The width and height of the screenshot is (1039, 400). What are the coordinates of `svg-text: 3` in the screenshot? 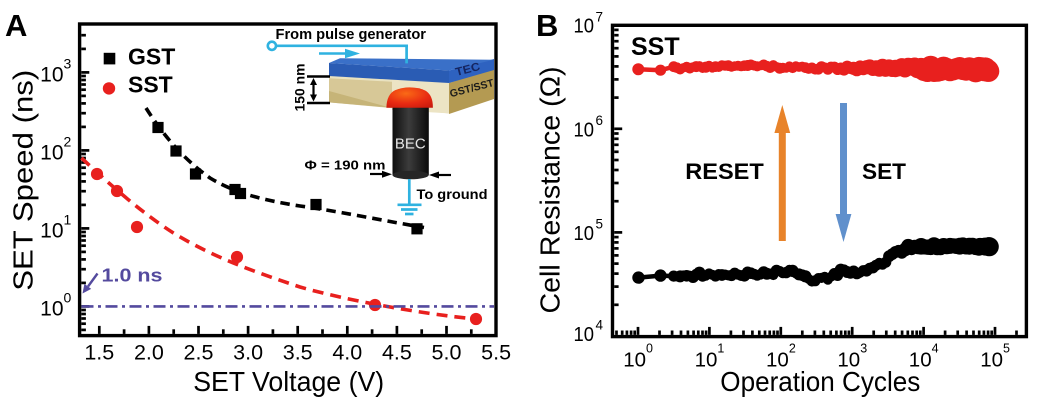 It's located at (68, 64).